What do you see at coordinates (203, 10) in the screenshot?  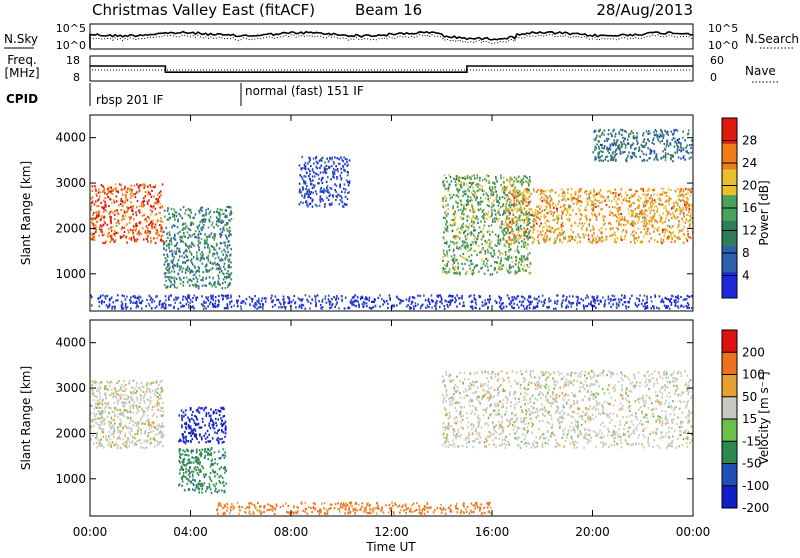 I see `plot-title: Christmas Valley East (fitACF)` at bounding box center [203, 10].